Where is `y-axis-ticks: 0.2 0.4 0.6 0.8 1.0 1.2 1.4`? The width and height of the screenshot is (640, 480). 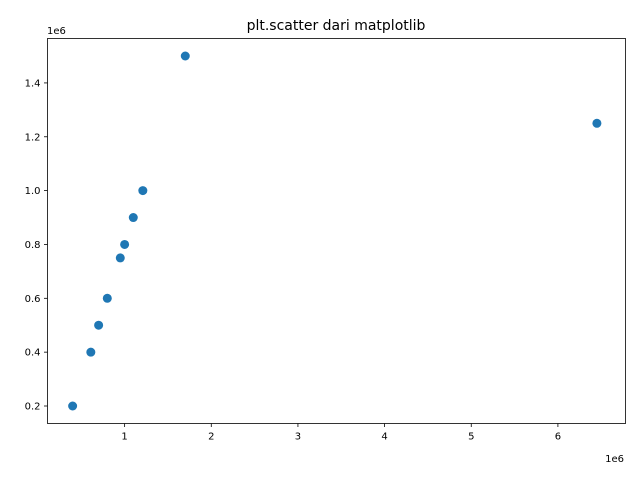
y-axis-ticks: 0.2 0.4 0.6 0.8 1.0 1.2 1.4 is located at coordinates (36, 245).